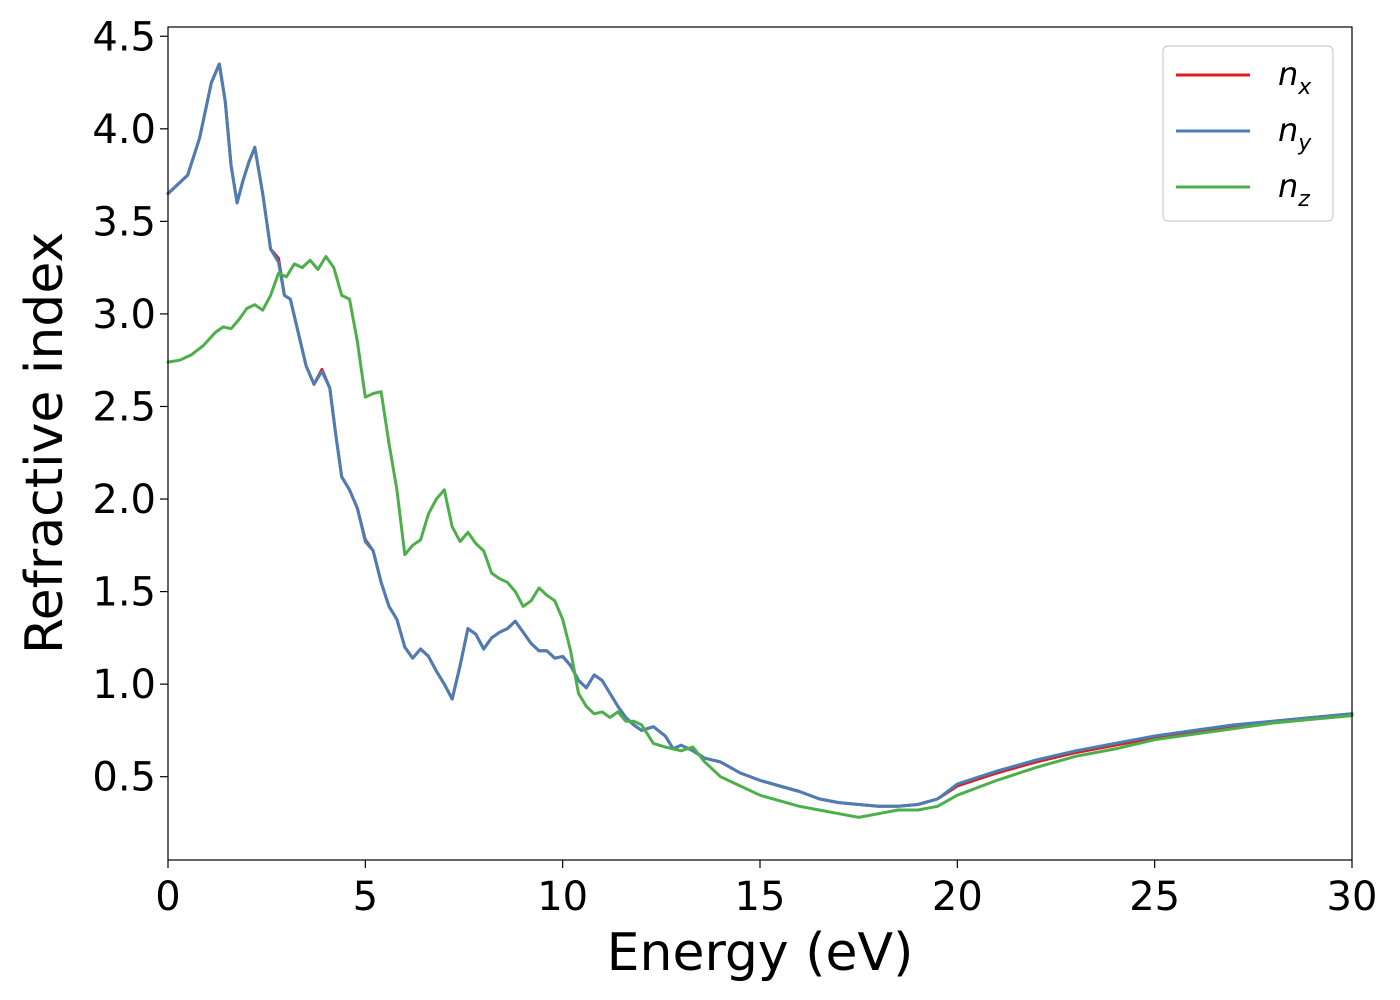 This screenshot has width=1400, height=1000. Describe the element at coordinates (1295, 133) in the screenshot. I see `legend-label-y: ny` at that location.